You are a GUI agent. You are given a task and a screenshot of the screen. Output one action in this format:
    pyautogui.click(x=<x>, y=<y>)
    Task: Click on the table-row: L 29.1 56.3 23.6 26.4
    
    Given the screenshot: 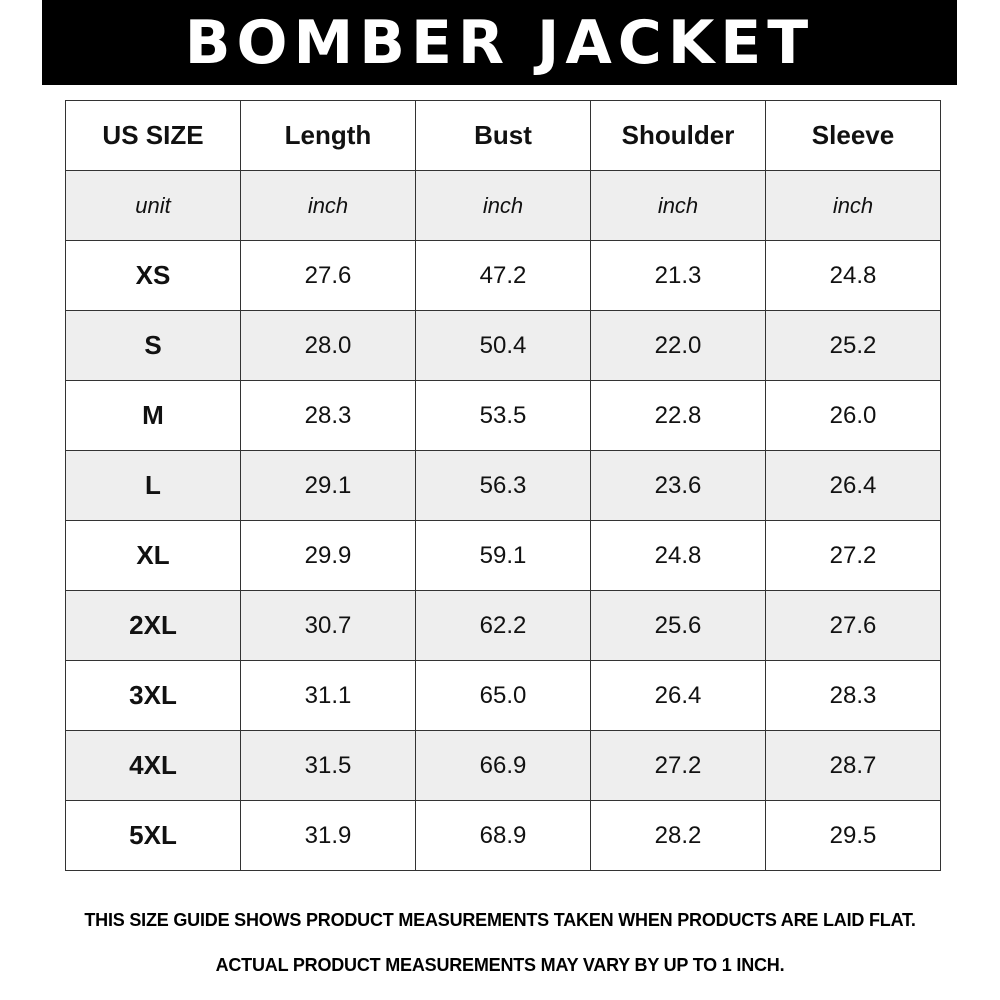 What is the action you would take?
    pyautogui.click(x=503, y=485)
    